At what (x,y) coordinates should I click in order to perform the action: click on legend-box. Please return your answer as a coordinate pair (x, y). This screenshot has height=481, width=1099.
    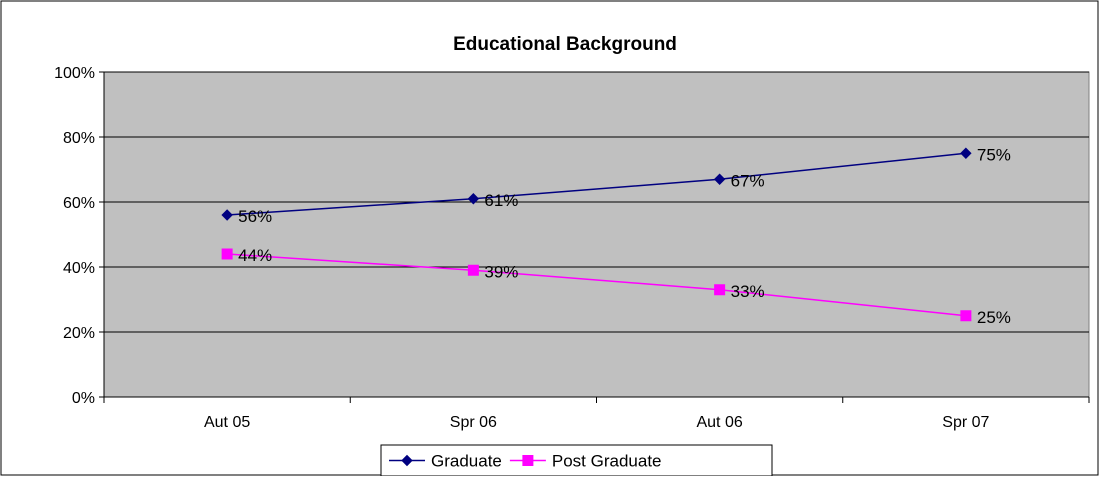
    Looking at the image, I should click on (576, 460).